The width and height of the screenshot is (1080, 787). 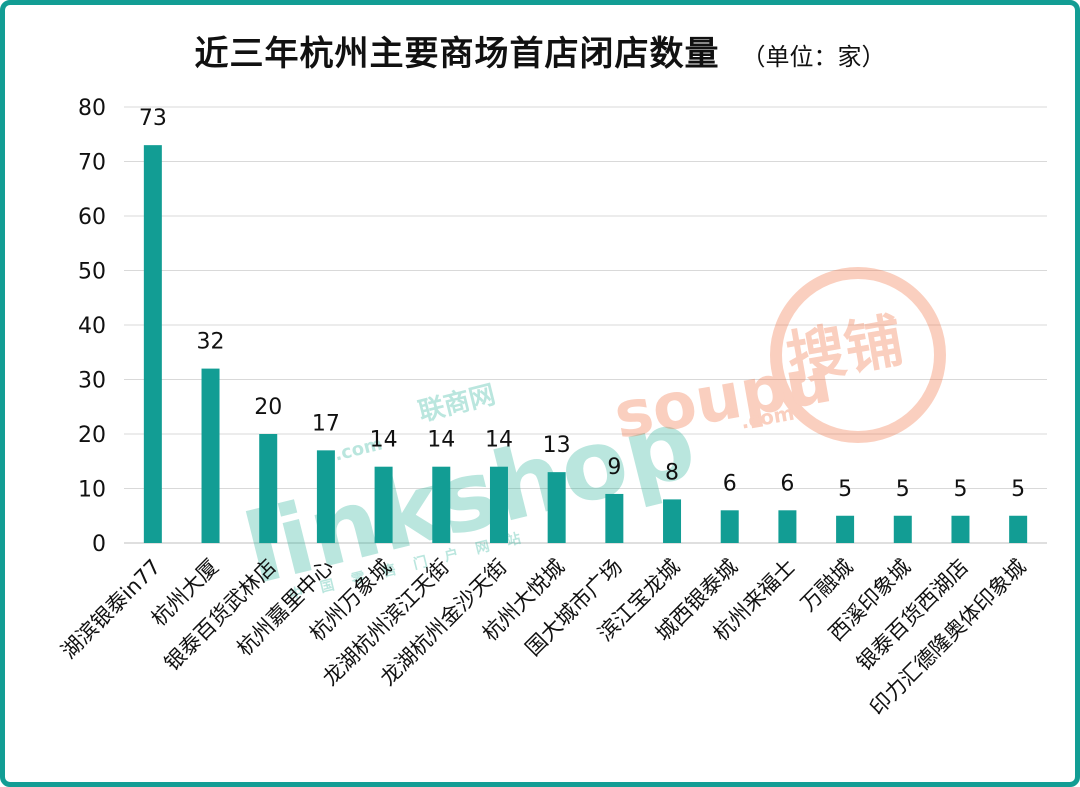 What do you see at coordinates (92, 163) in the screenshot?
I see `y-tick-label: 70` at bounding box center [92, 163].